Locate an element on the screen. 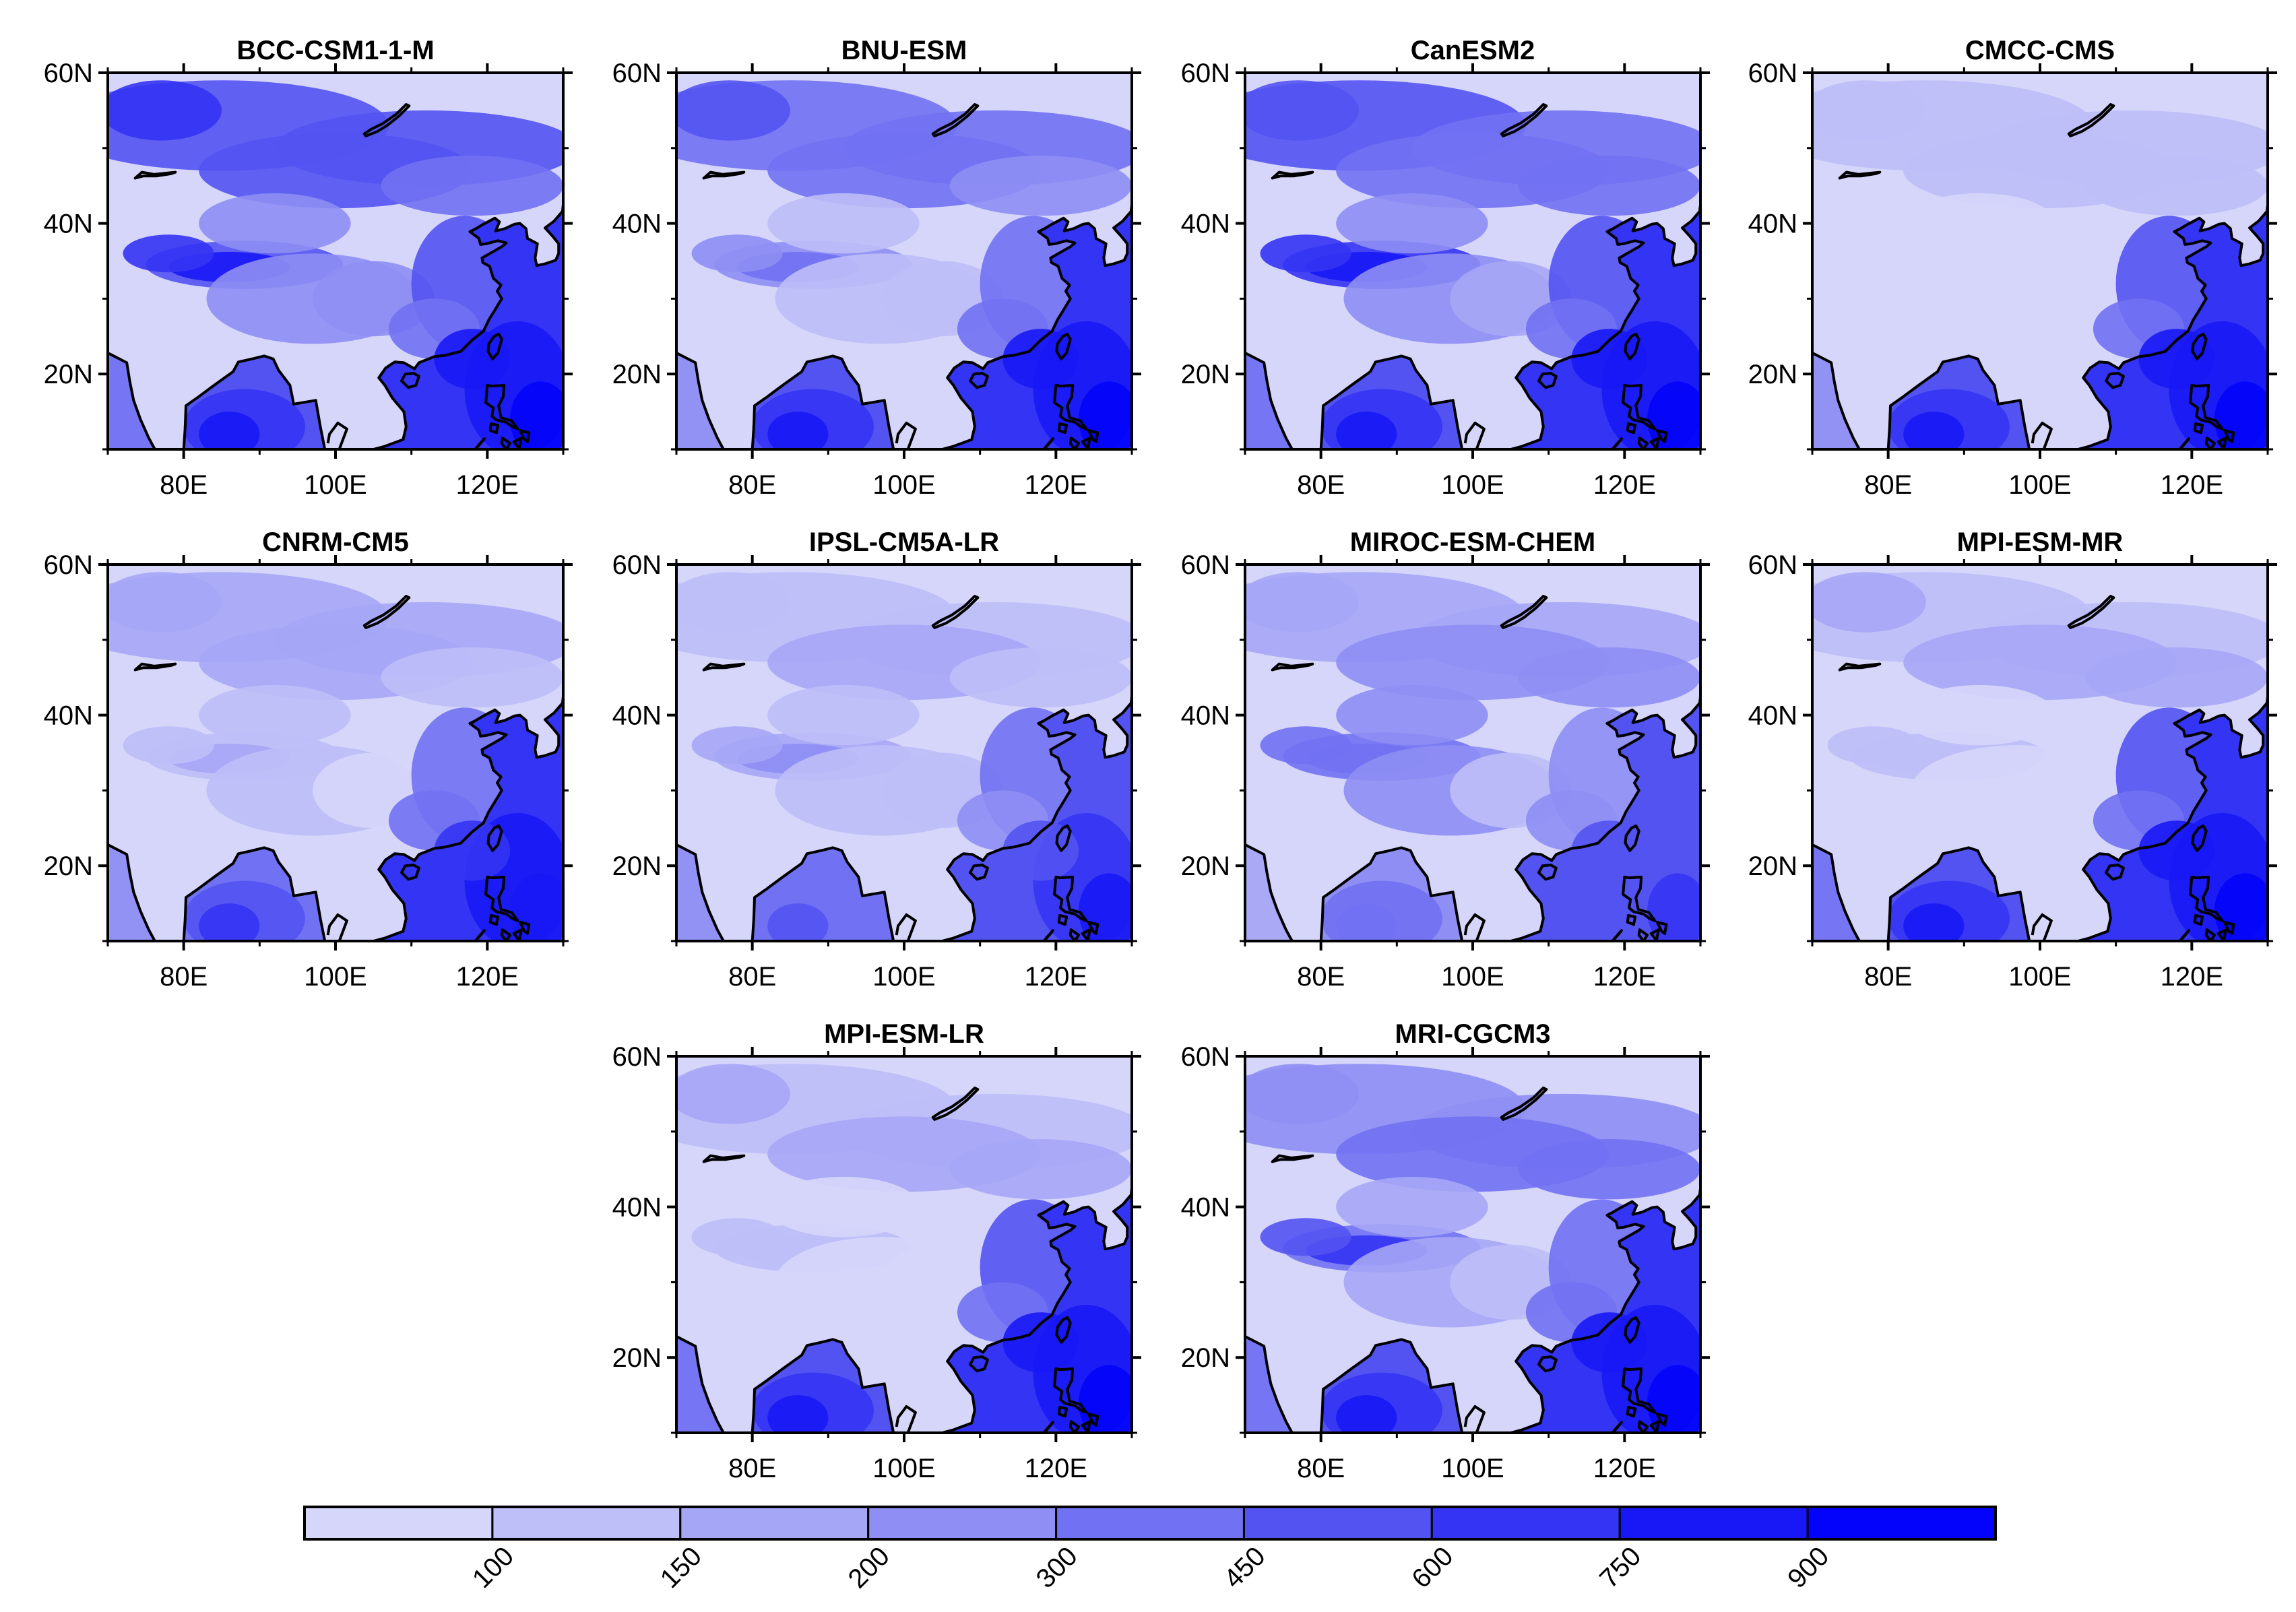 The width and height of the screenshot is (2296, 1612). map-panel-cnrm: CNRM-CM5 20N 40N 60N 80E 100E 120E is located at coordinates (308, 759).